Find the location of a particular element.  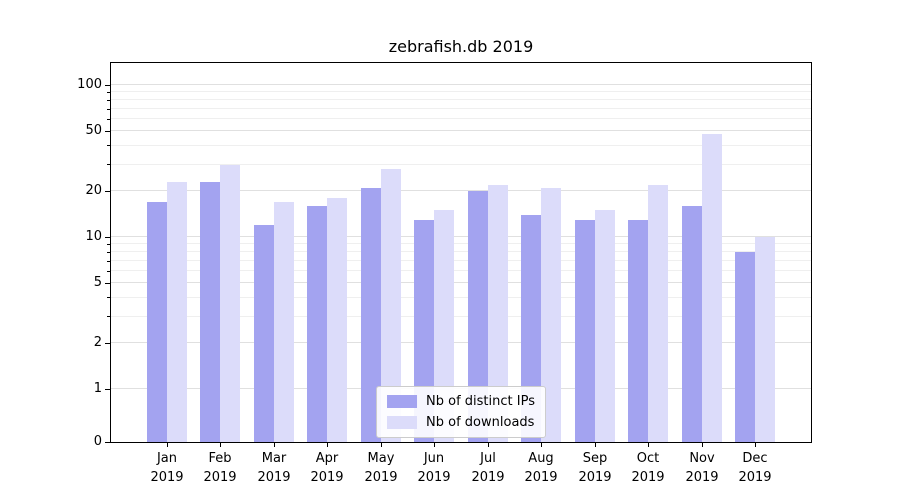

x-tick-label: Nov 2019 is located at coordinates (702, 468).